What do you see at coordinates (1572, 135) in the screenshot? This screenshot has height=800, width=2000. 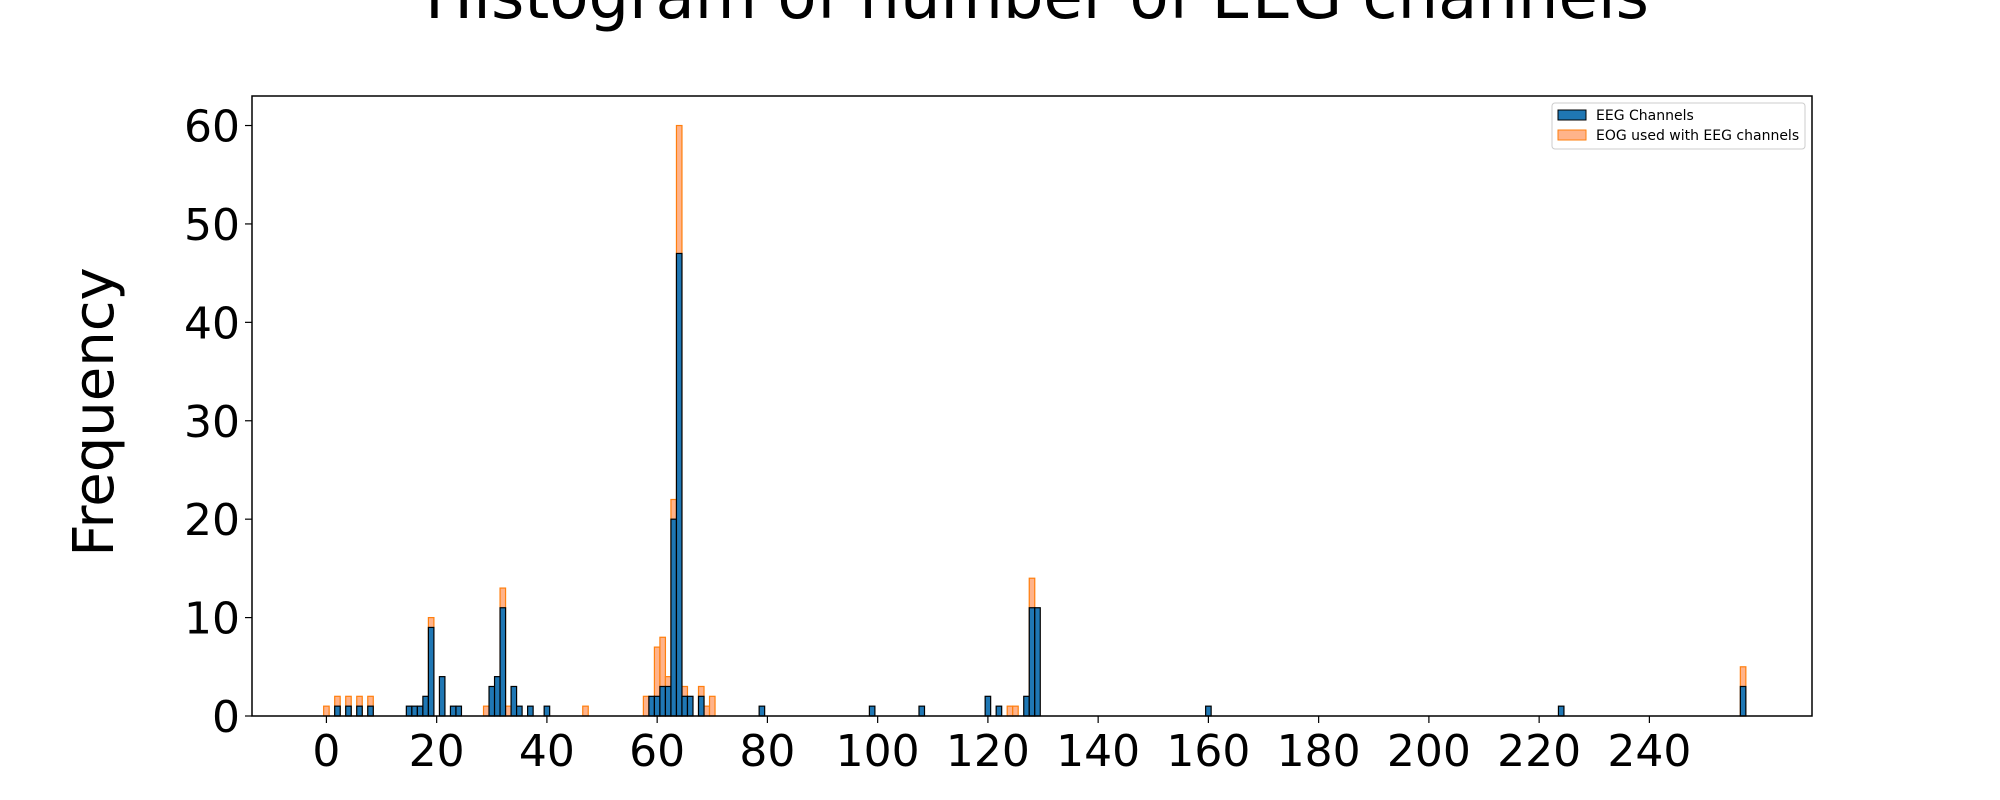 I see `legend-swatch-eog` at bounding box center [1572, 135].